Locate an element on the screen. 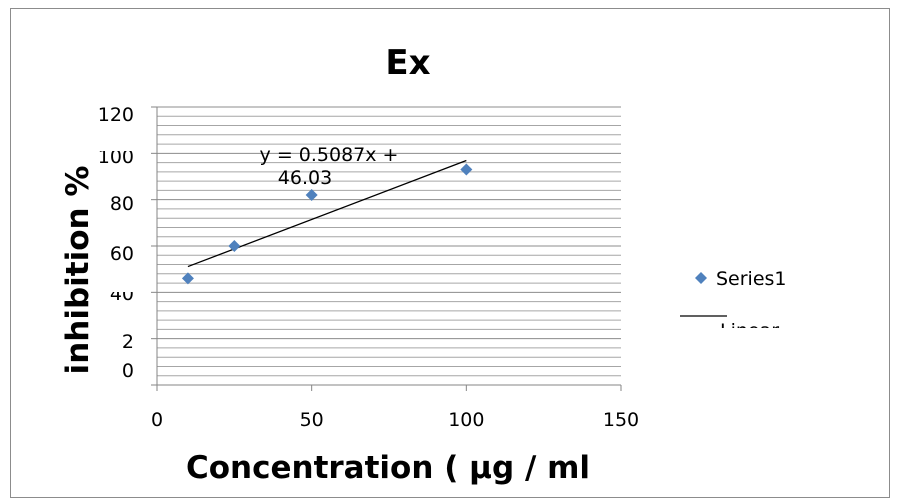  trendline-equation-line1: y = 0.5087x + is located at coordinates (329, 155).